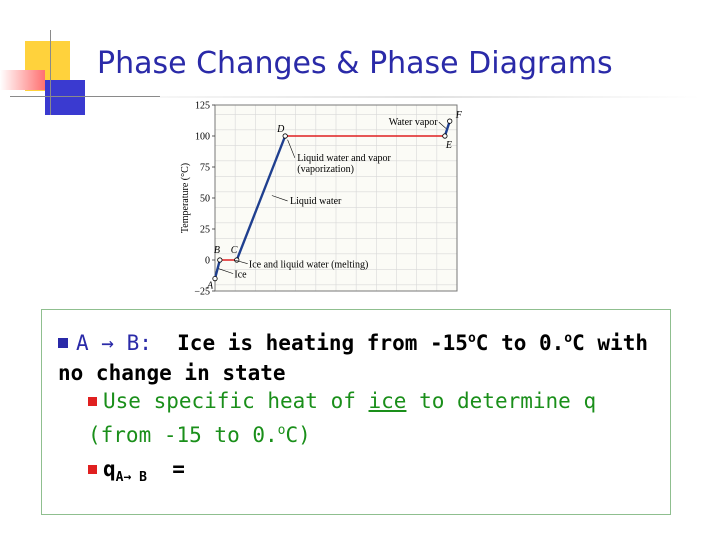 The height and width of the screenshot is (540, 720). What do you see at coordinates (205, 168) in the screenshot?
I see `y-tick-label: 75` at bounding box center [205, 168].